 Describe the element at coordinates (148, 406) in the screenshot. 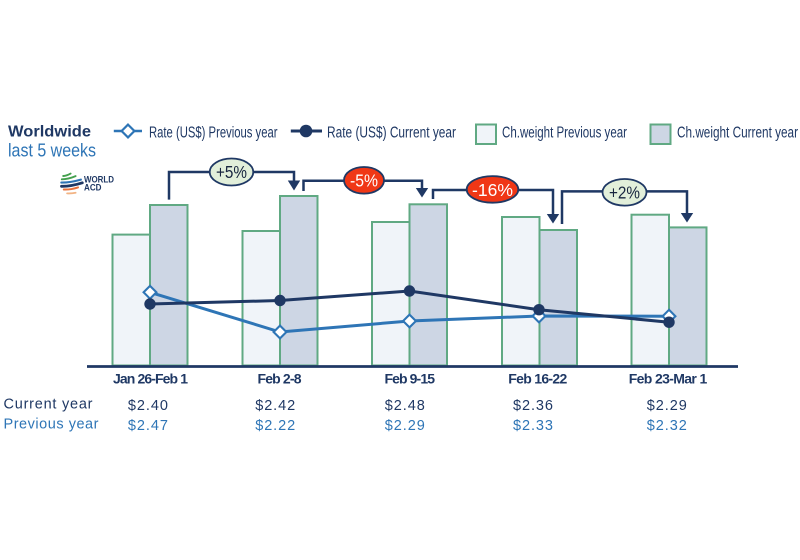

I see `svg-text: $2.40` at that location.